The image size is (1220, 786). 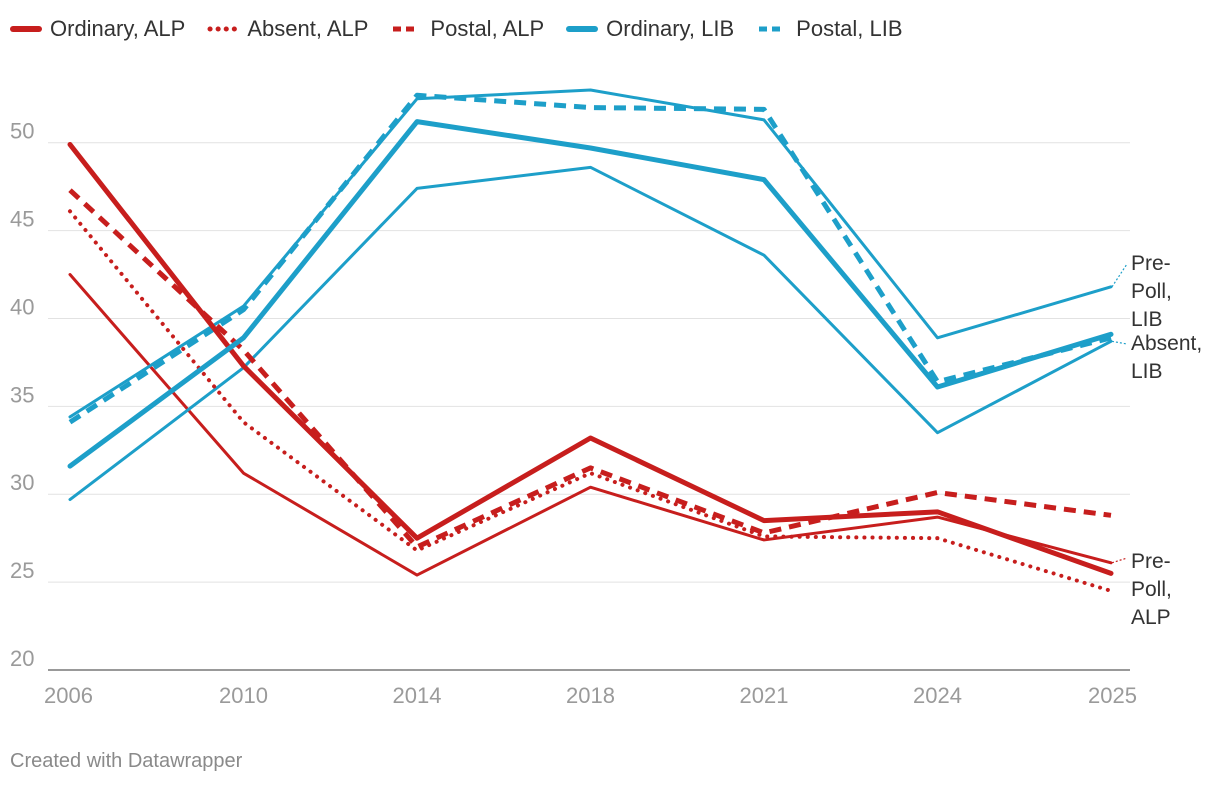 I want to click on end-label-leader-absent-lib, so click(x=1119, y=342).